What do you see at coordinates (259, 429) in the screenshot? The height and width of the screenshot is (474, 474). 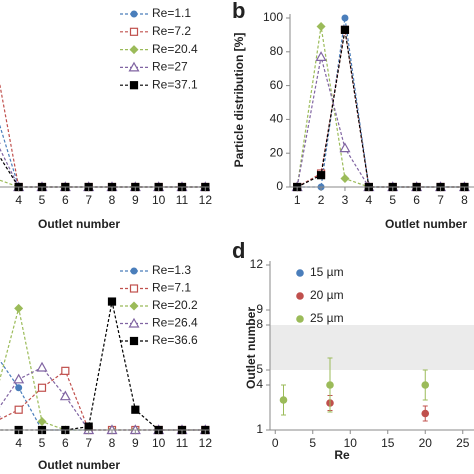 I see `y-tick-label: 1` at bounding box center [259, 429].